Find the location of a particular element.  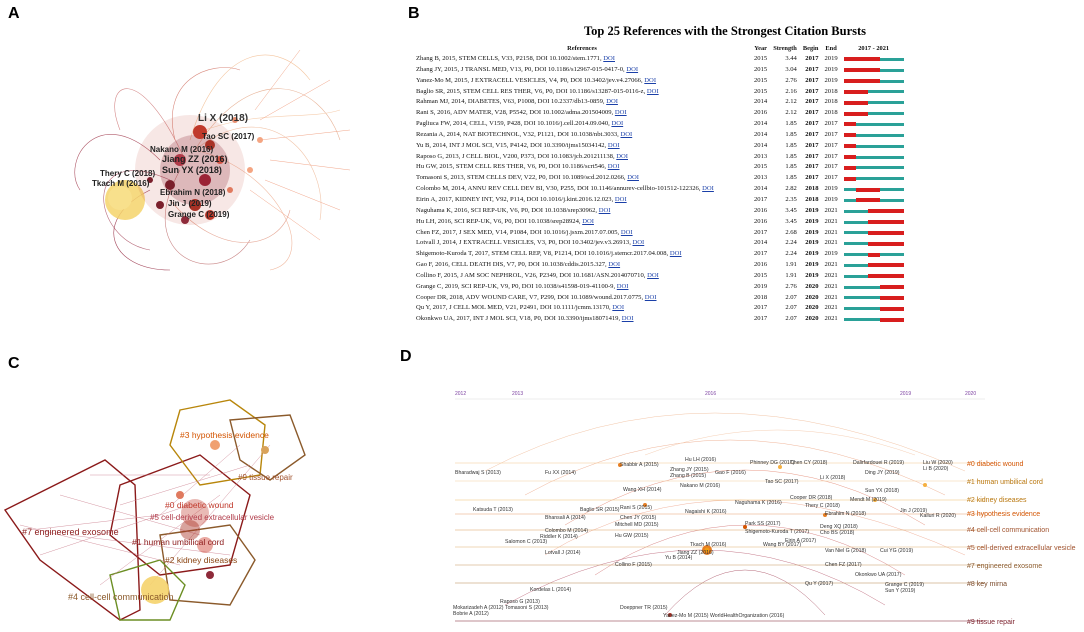

year-cell: 2018 is located at coordinates (761, 297).